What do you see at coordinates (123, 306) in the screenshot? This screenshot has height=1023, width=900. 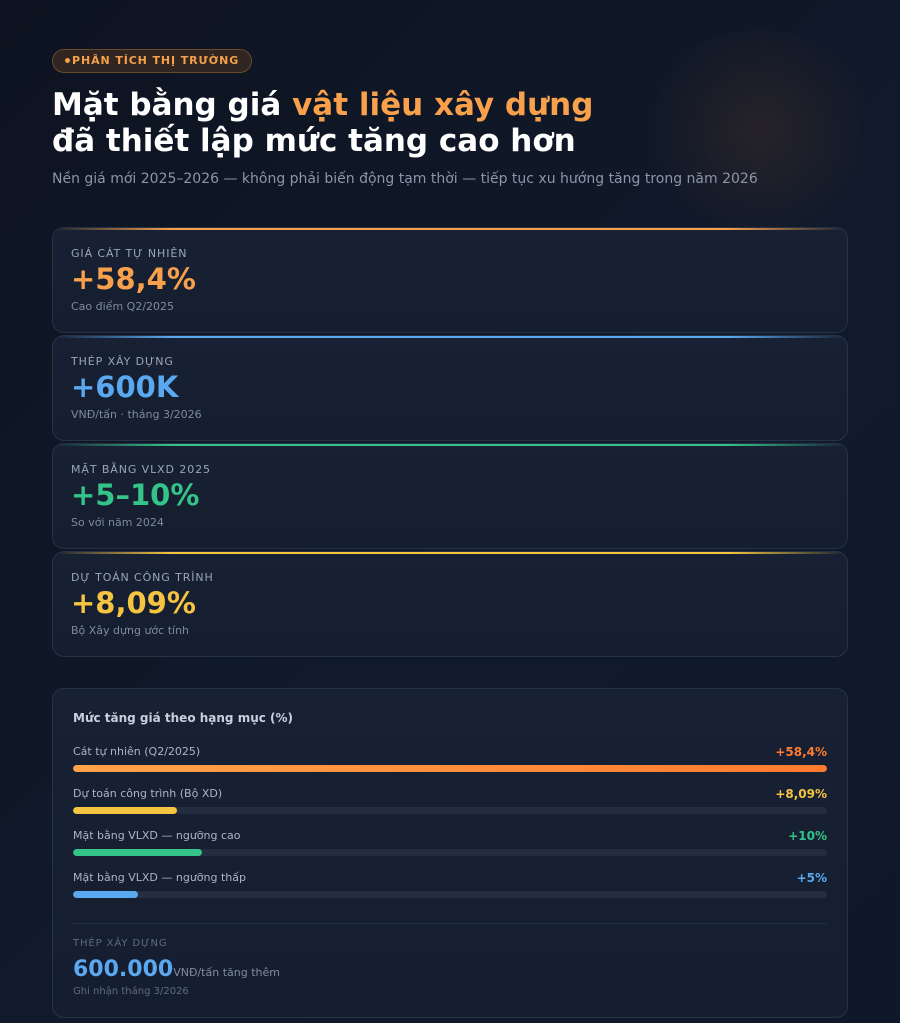 I see `stat-note: Cao điểm Q2/2025` at bounding box center [123, 306].